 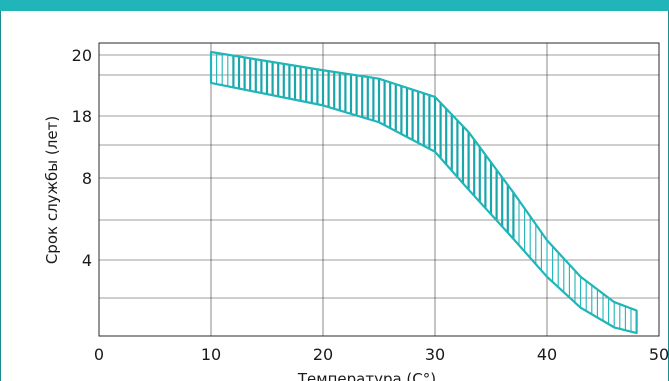 I want to click on y-tick-label: 4, so click(x=87, y=260).